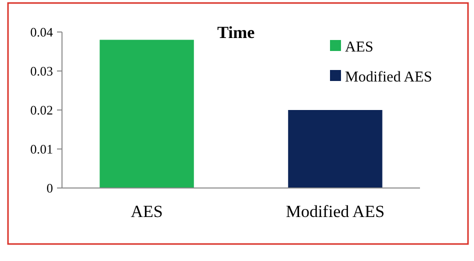 Image resolution: width=474 pixels, height=261 pixels. Describe the element at coordinates (41, 71) in the screenshot. I see `y-tick-label: 0.03` at that location.